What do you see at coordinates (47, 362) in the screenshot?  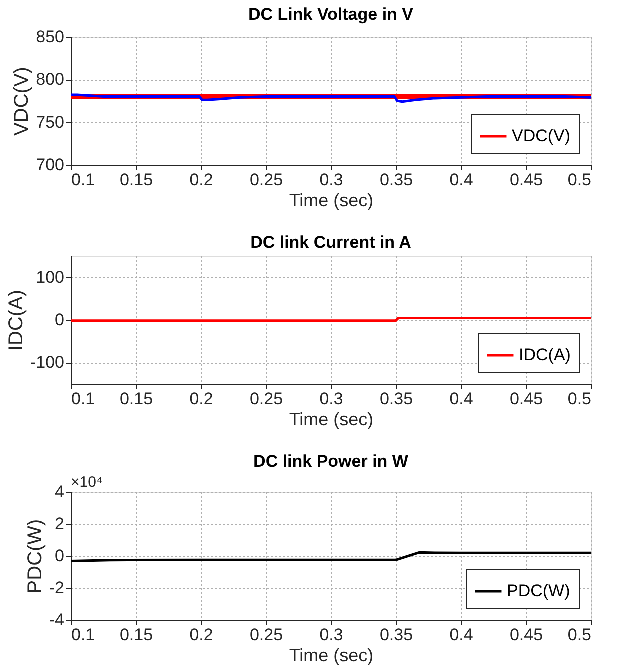 I see `y-tick-label: -100` at bounding box center [47, 362].